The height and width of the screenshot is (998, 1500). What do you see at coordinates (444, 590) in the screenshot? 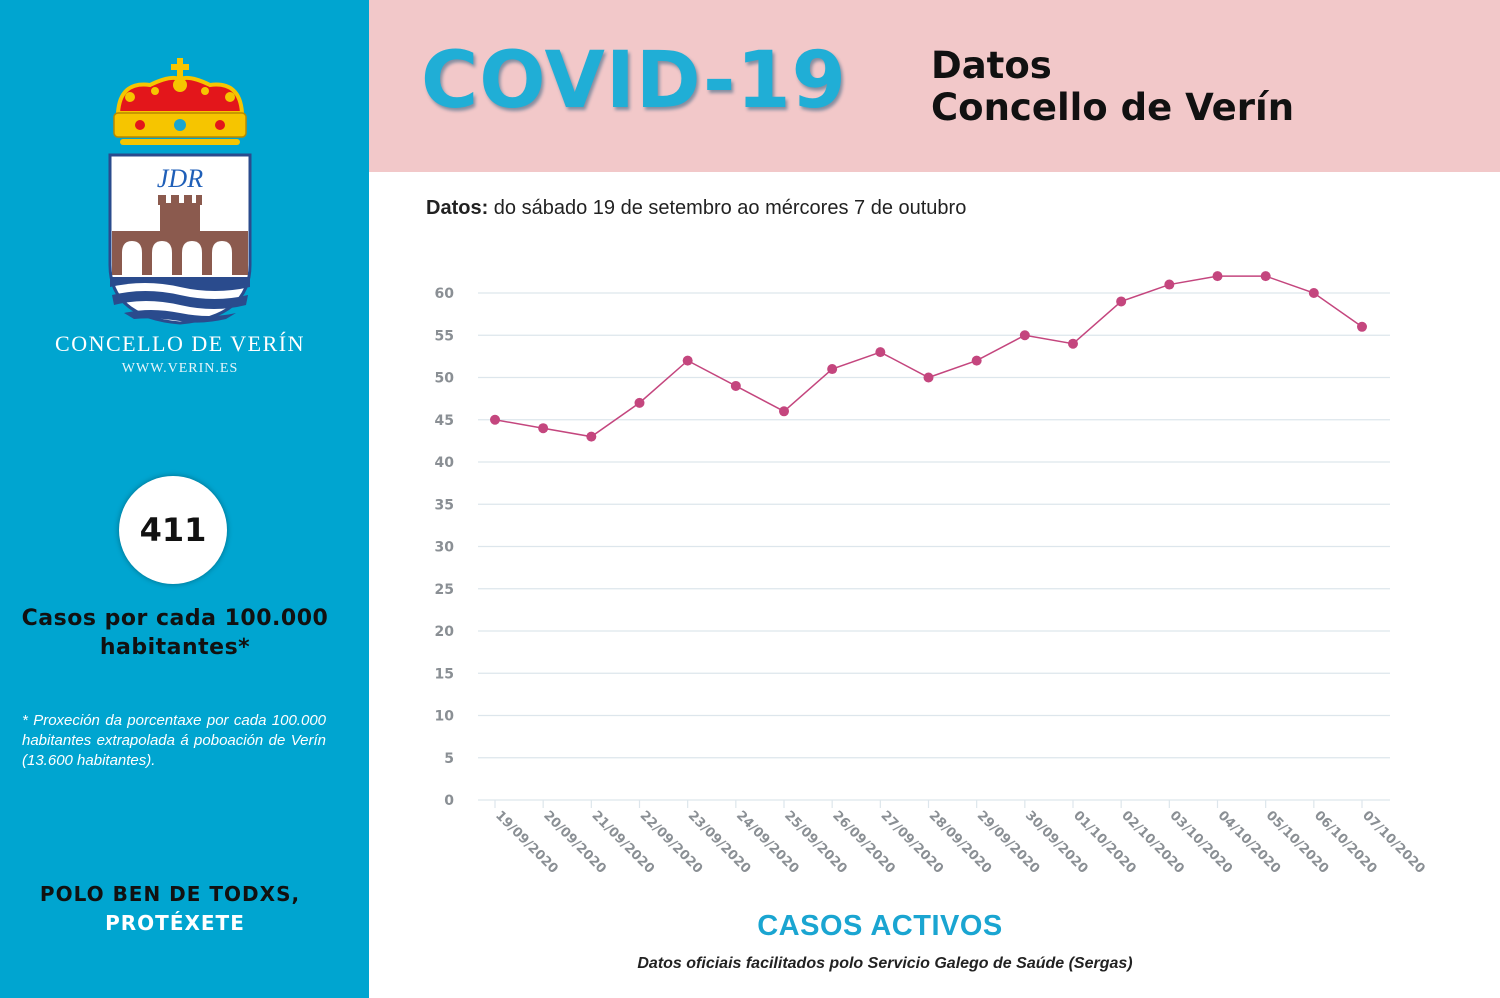
I see `y-tick-label: 25` at bounding box center [444, 590].